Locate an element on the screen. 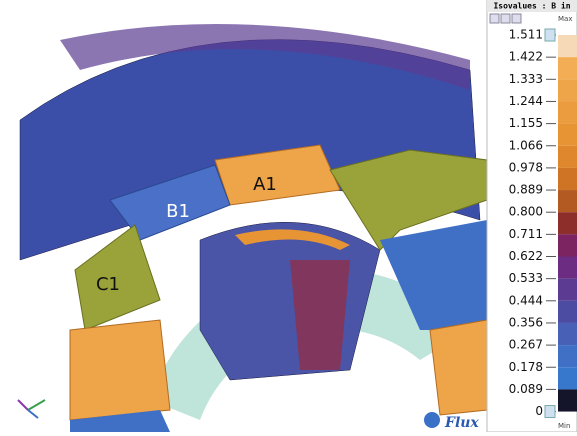  coil-right-blue is located at coordinates (433, 275).